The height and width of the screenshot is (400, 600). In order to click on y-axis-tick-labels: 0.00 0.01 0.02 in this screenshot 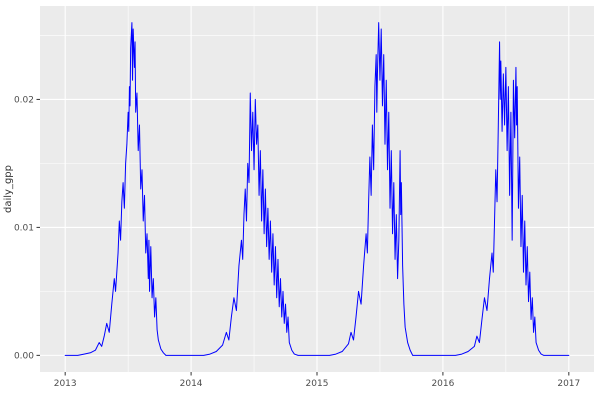, I will do `click(24, 228)`.